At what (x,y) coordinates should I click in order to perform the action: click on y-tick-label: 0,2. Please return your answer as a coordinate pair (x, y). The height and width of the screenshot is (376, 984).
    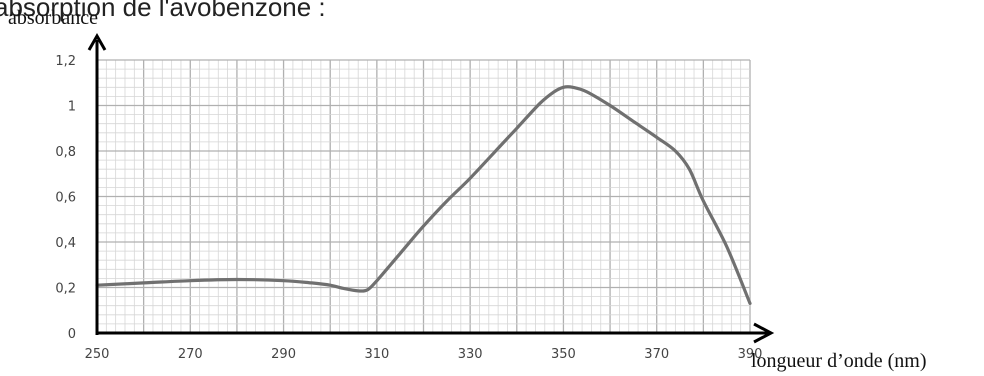
    Looking at the image, I should click on (65, 289).